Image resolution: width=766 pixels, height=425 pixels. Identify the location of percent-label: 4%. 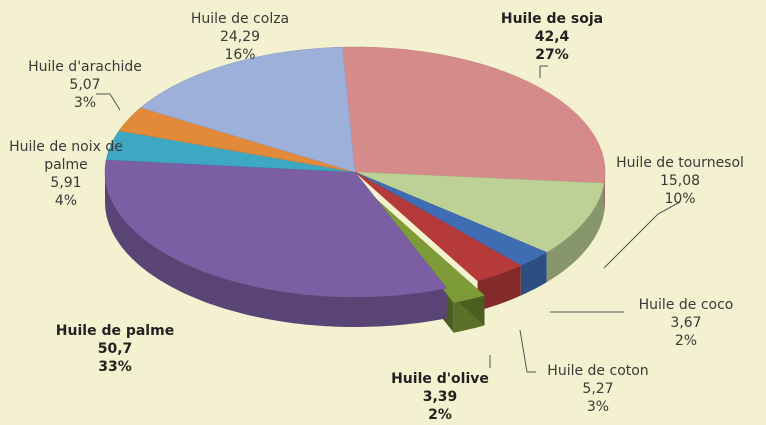
(66, 201).